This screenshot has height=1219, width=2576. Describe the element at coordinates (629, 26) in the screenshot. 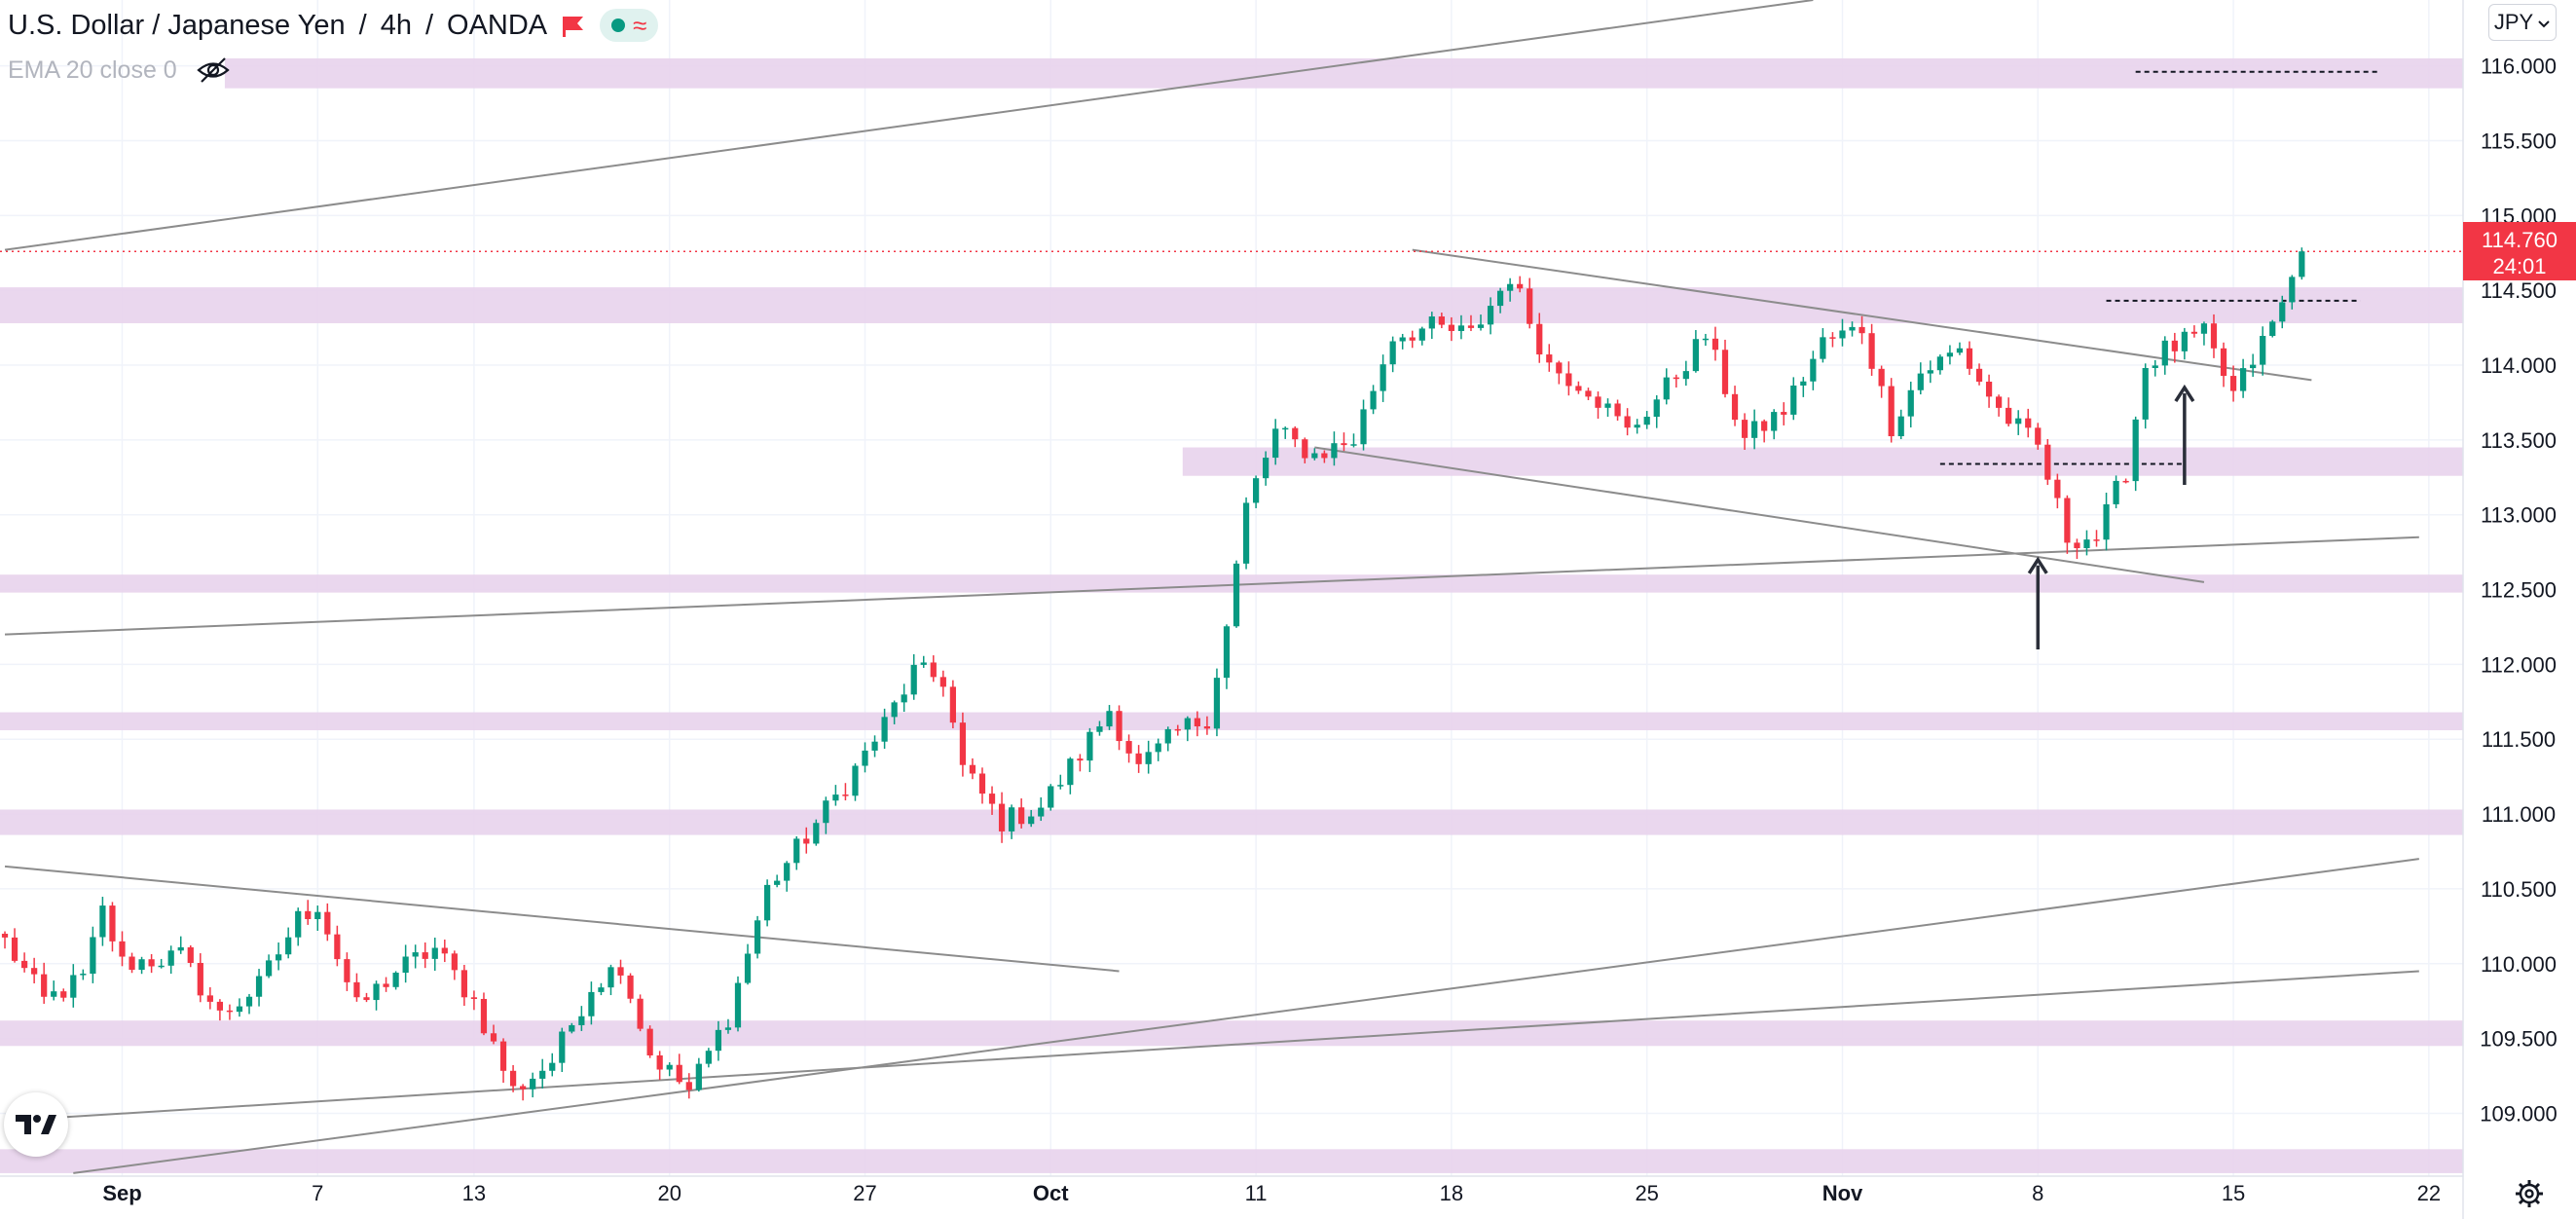

I see `market-status-icon: ≈` at that location.